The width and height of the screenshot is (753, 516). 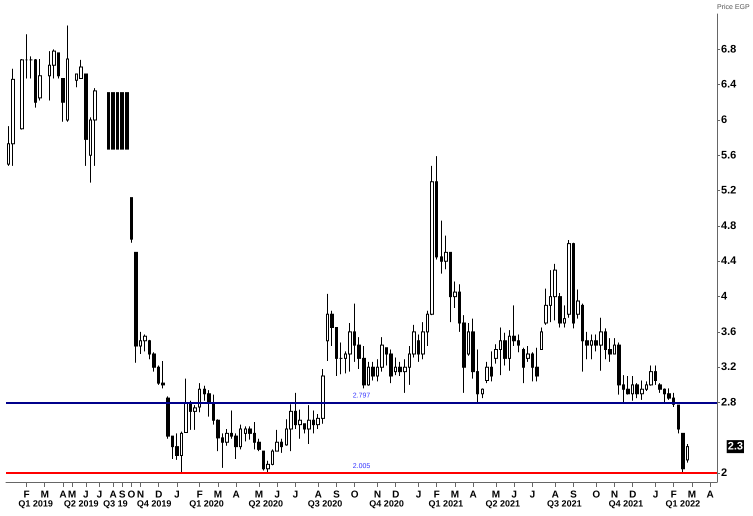 What do you see at coordinates (728, 49) in the screenshot?
I see `y-tick-label: 6.8` at bounding box center [728, 49].